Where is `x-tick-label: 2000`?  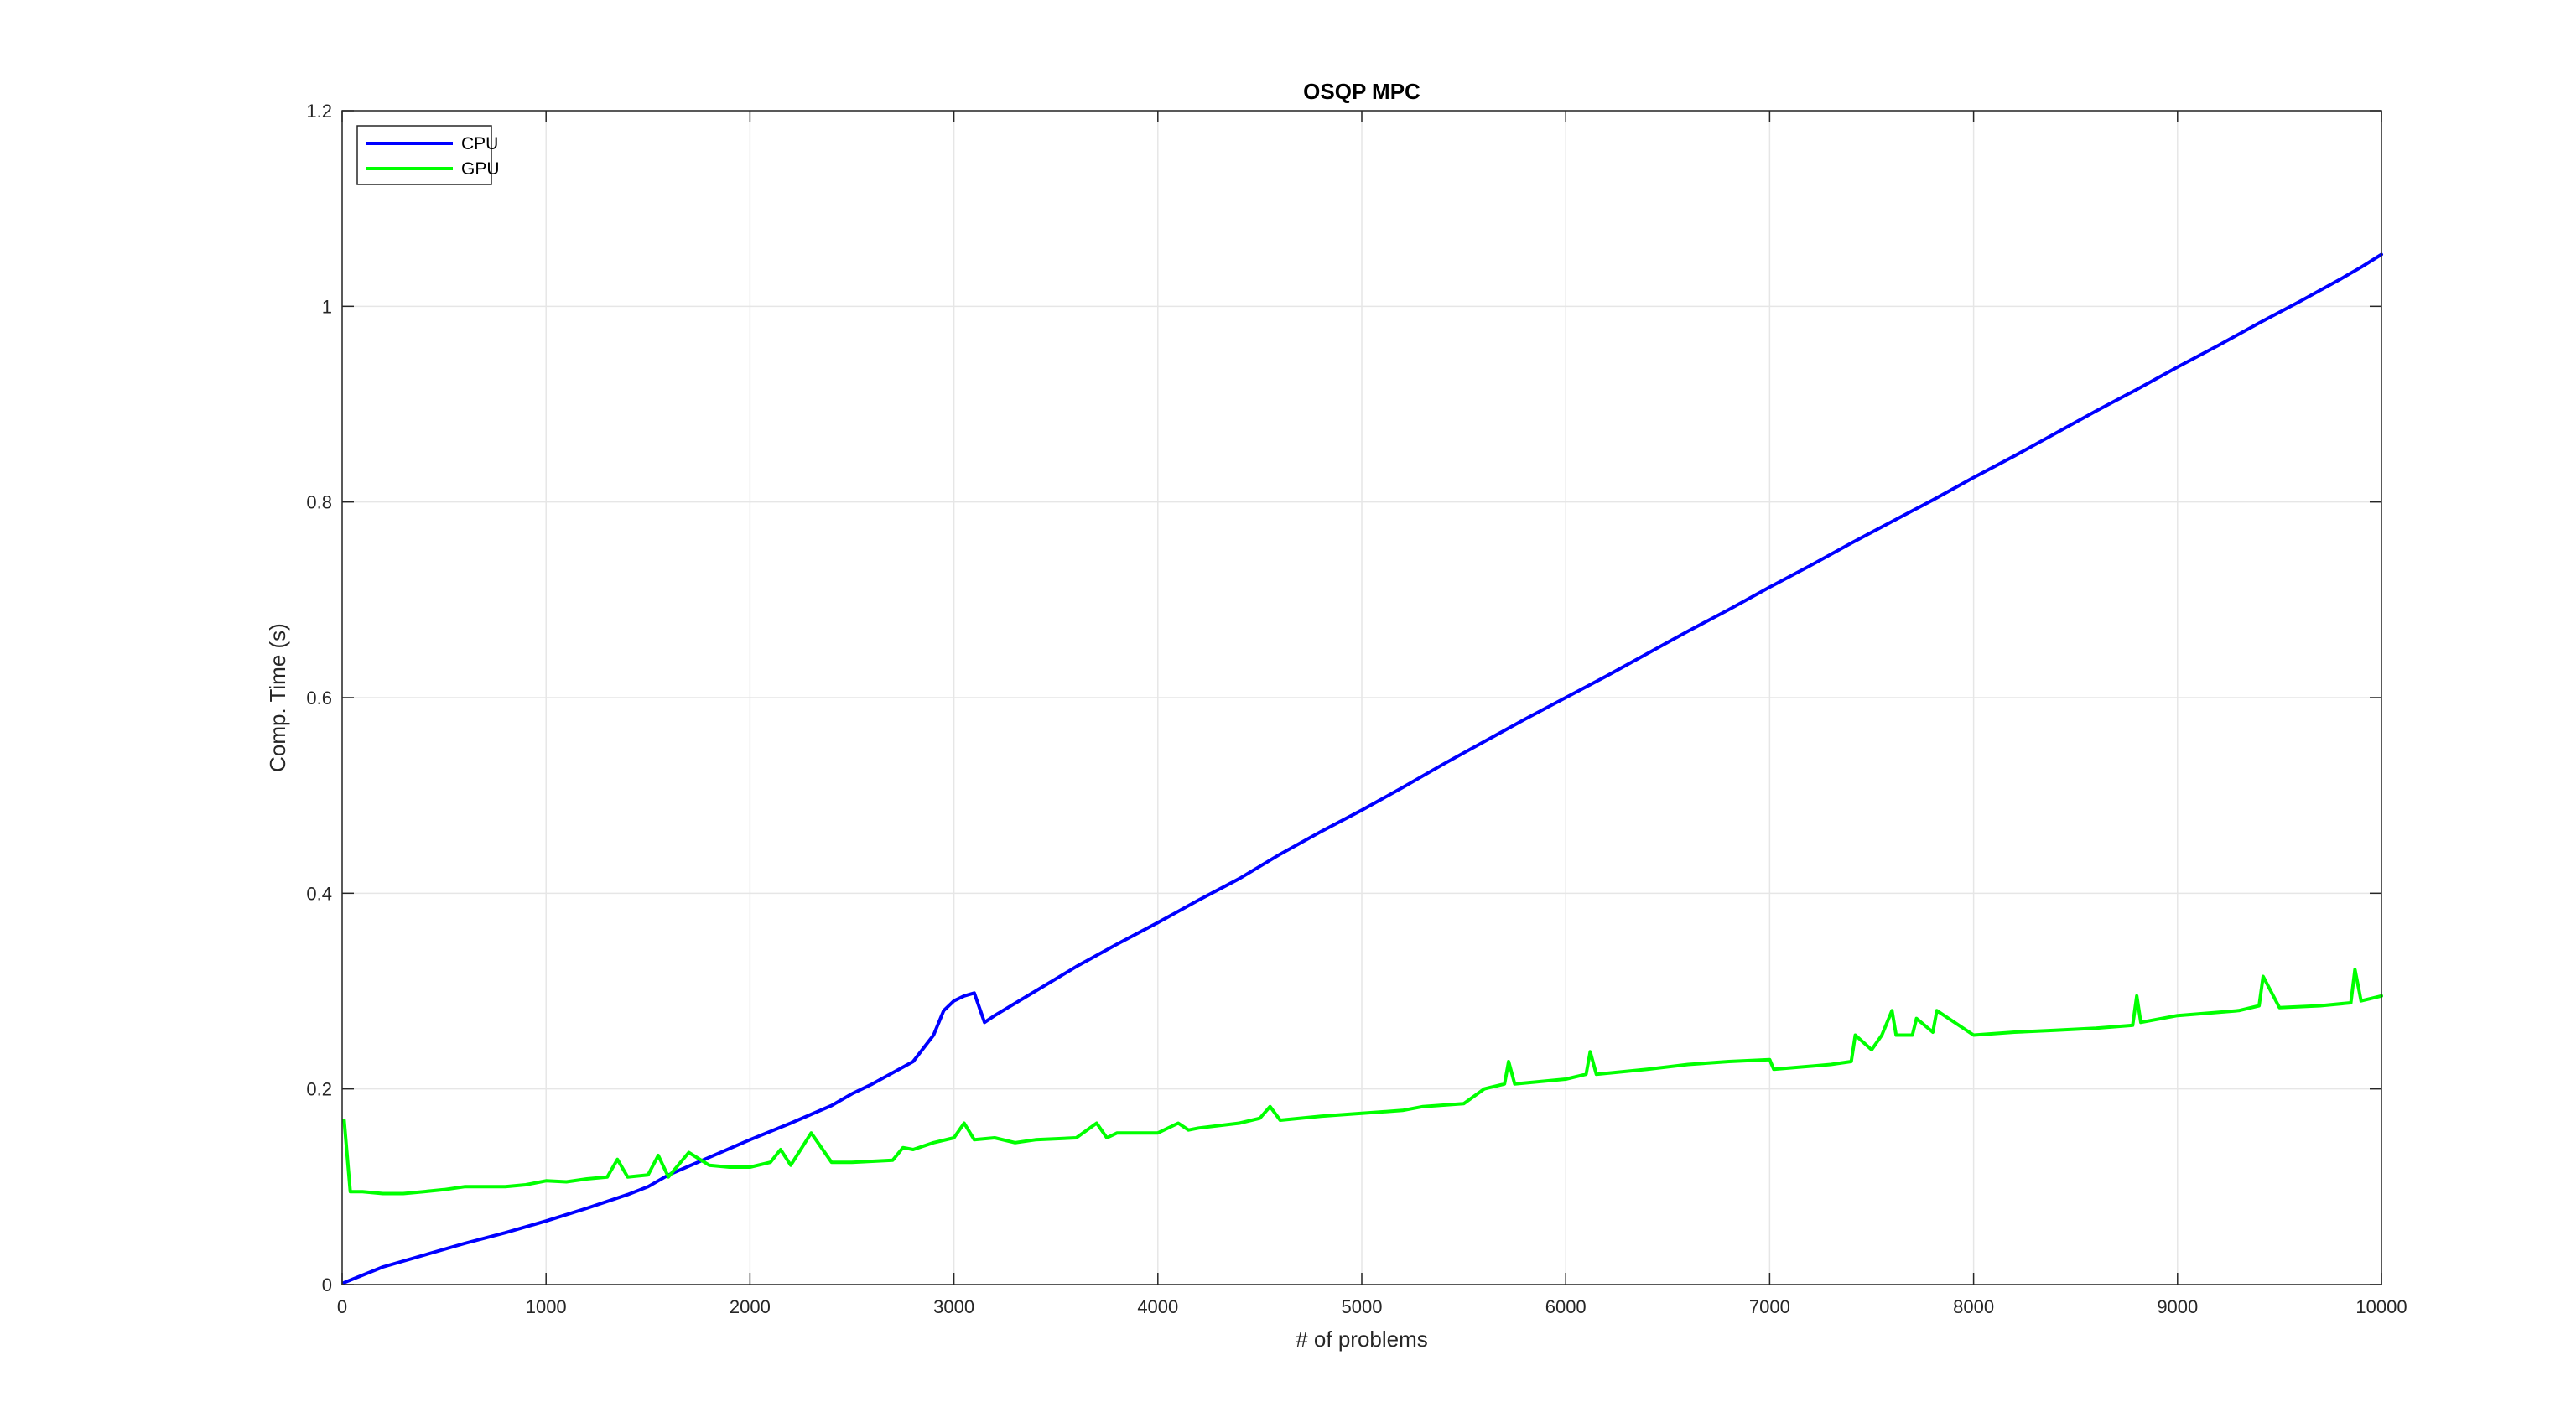
x-tick-label: 2000 is located at coordinates (750, 1306).